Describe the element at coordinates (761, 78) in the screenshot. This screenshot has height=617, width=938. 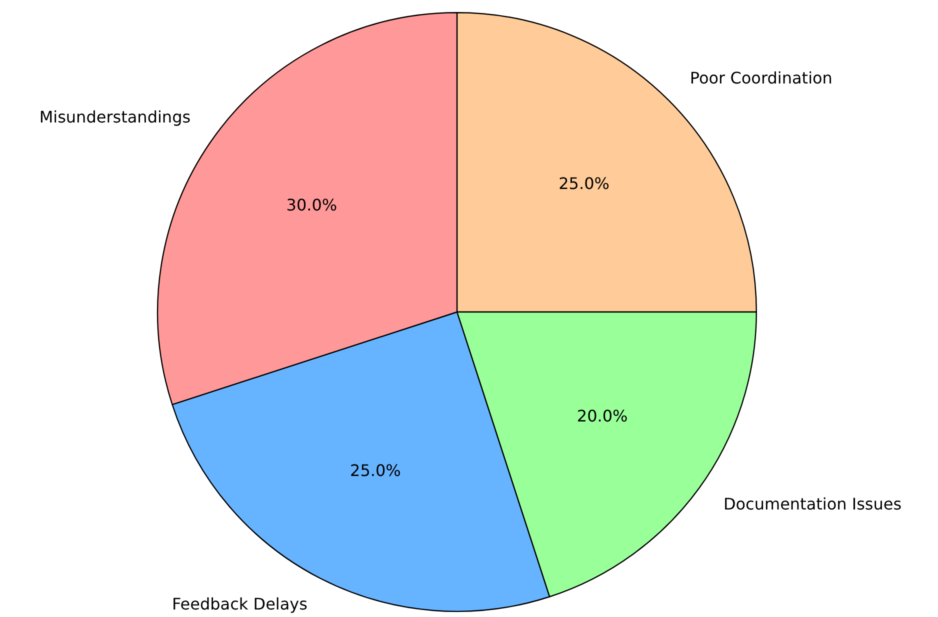
I see `slice-label: Poor Coordination` at that location.